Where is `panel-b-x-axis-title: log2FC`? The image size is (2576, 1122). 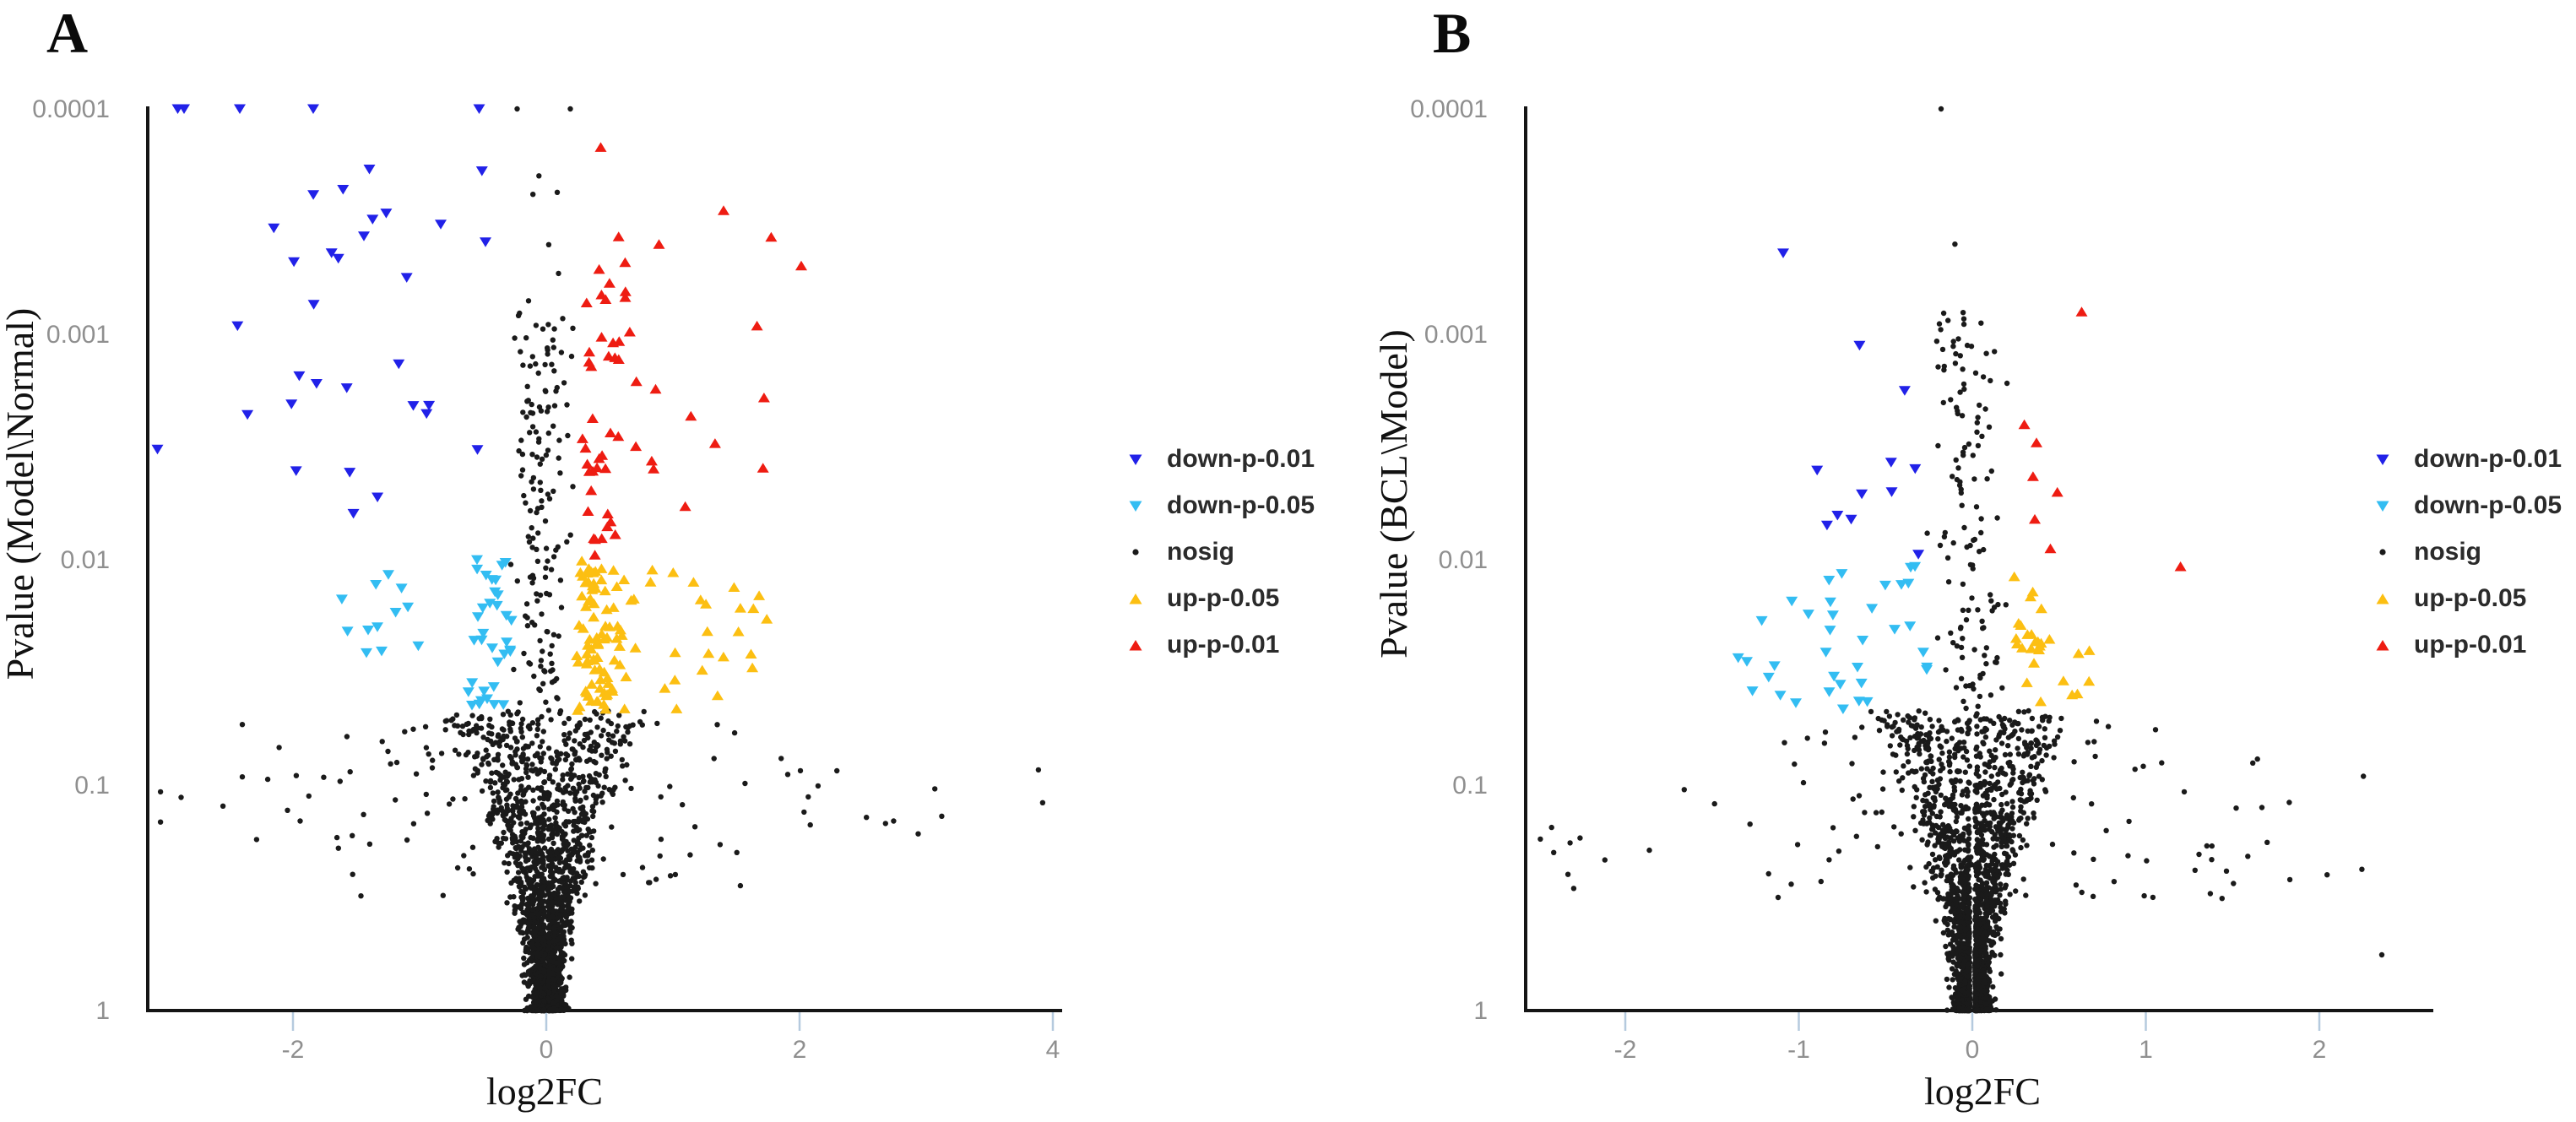 panel-b-x-axis-title: log2FC is located at coordinates (1983, 1091).